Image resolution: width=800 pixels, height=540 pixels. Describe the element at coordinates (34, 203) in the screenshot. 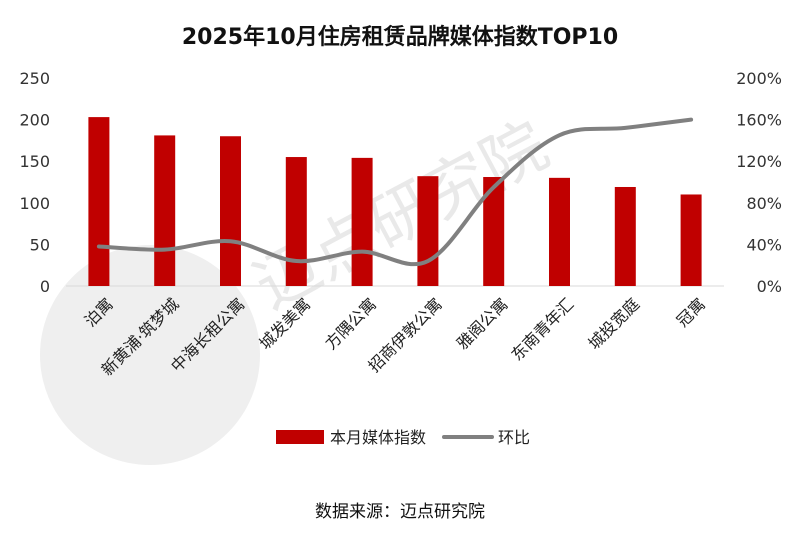

I see `y-left-tick-label: 100` at that location.